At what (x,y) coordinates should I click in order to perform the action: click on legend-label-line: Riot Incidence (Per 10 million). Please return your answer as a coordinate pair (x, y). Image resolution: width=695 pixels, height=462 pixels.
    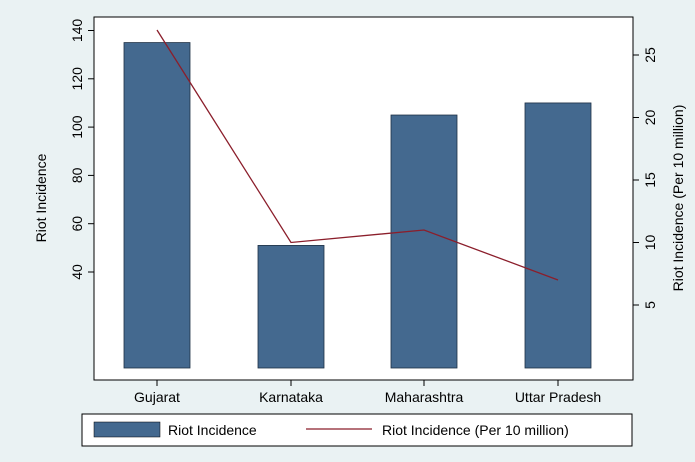
    Looking at the image, I should click on (475, 430).